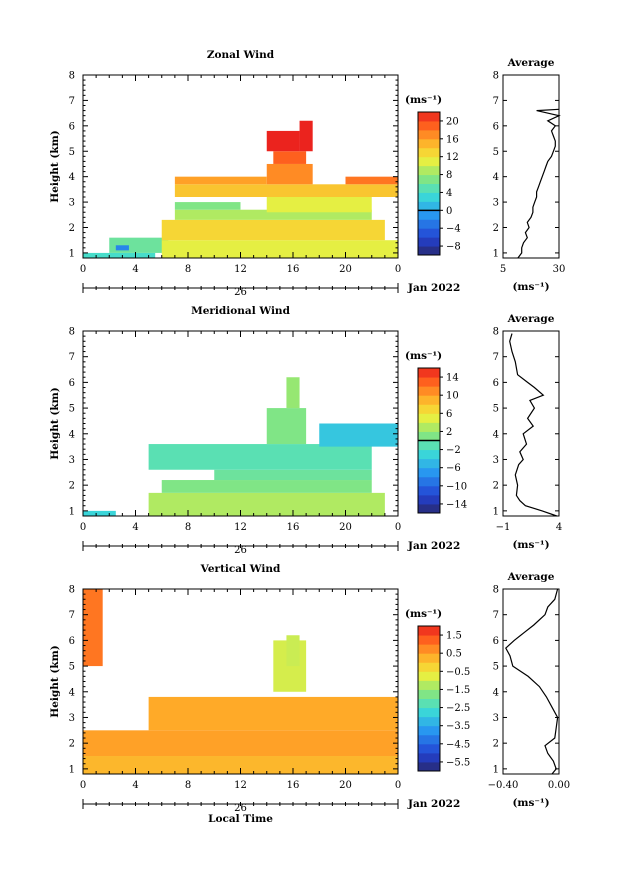 The image size is (618, 873). What do you see at coordinates (72, 511) in the screenshot?
I see `y-tick-label: 1` at bounding box center [72, 511].